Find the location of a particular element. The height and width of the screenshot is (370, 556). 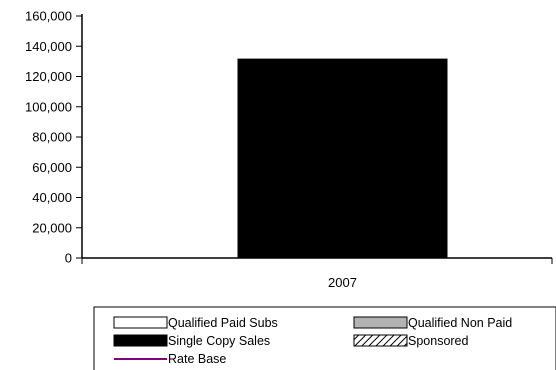

legend-label-qualified-non-paid: Qualified Non Paid is located at coordinates (460, 323).